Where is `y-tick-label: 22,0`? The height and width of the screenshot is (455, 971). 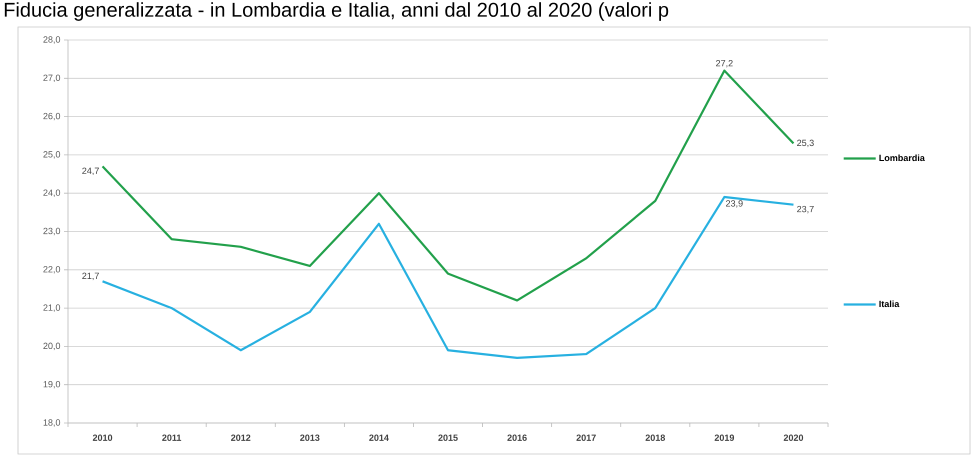
y-tick-label: 22,0 is located at coordinates (51, 270).